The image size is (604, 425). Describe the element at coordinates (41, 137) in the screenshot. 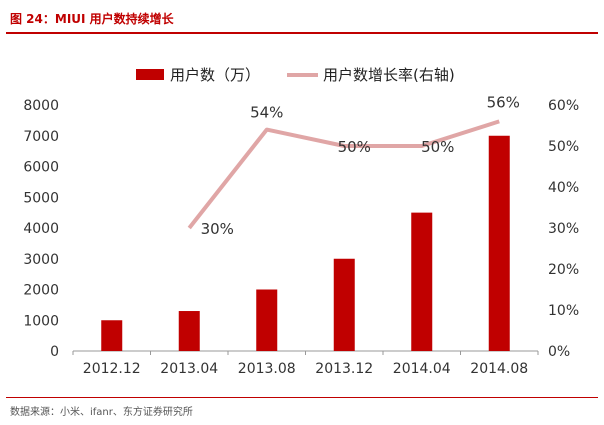

I see `y-left-tick-label: 7000` at that location.